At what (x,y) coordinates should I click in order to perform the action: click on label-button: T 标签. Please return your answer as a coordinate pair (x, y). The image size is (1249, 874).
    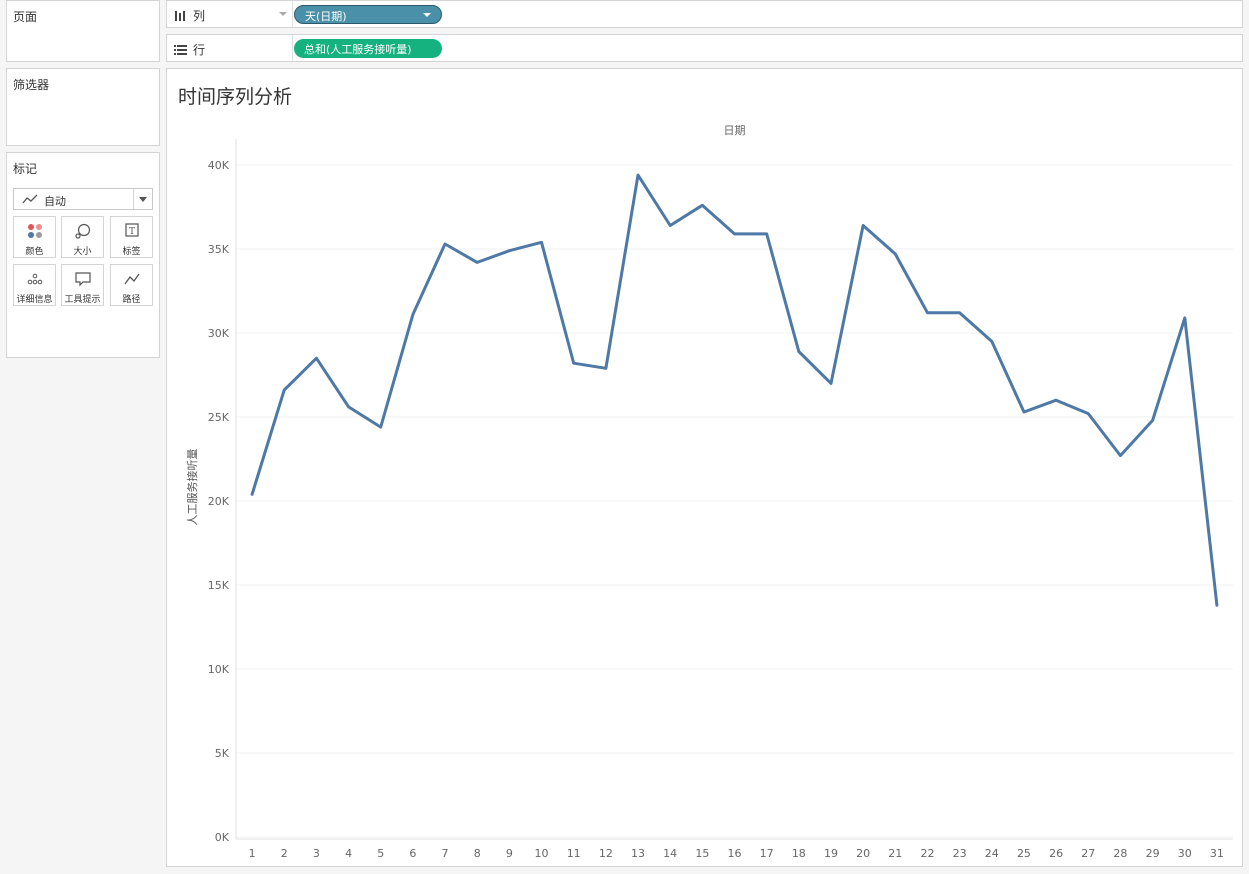
    Looking at the image, I should click on (131, 237).